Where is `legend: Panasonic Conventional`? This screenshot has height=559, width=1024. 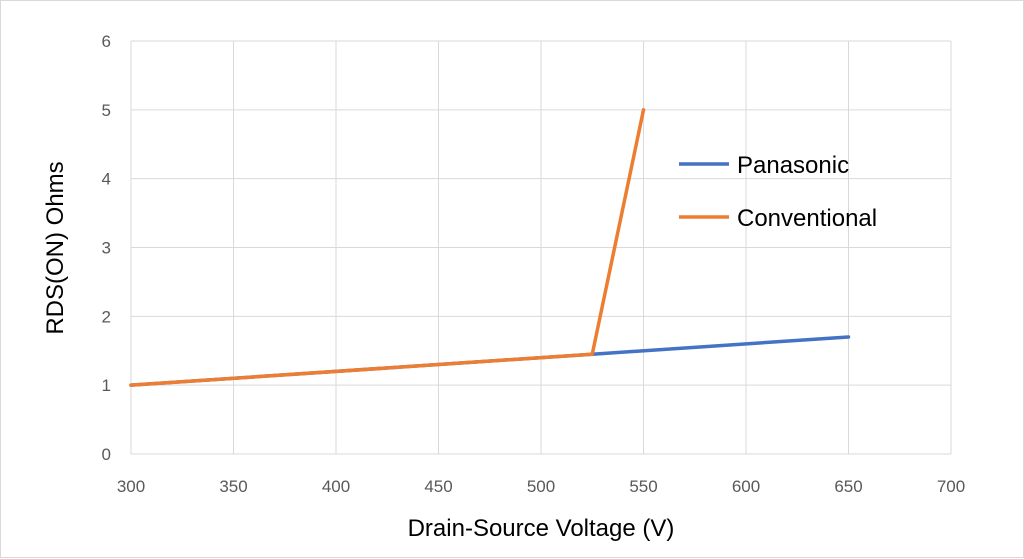 legend: Panasonic Conventional is located at coordinates (778, 192).